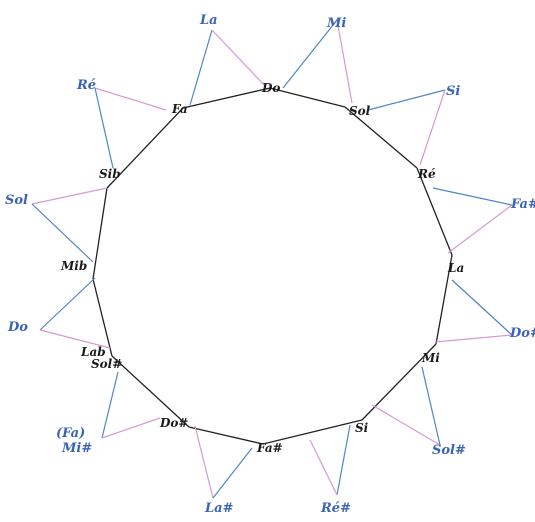  Describe the element at coordinates (238, 58) in the screenshot. I see `triangle-edge-11-b` at that location.